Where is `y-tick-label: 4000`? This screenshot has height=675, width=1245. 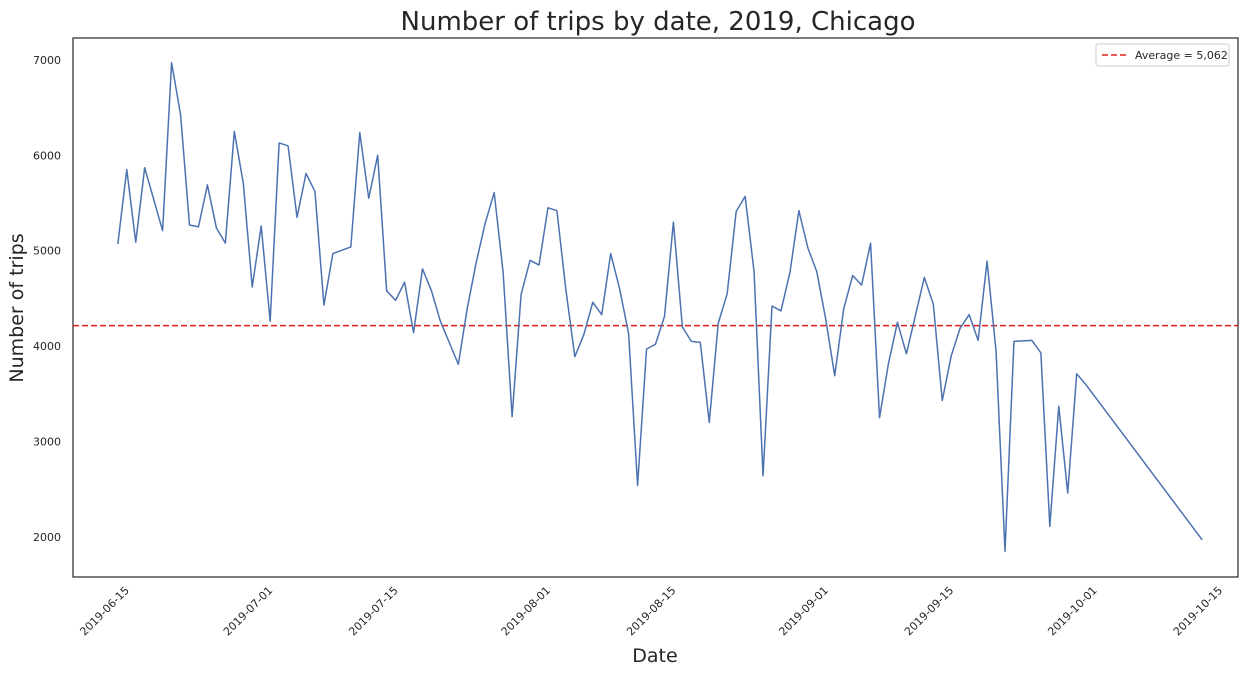
y-tick-label: 4000 is located at coordinates (47, 346).